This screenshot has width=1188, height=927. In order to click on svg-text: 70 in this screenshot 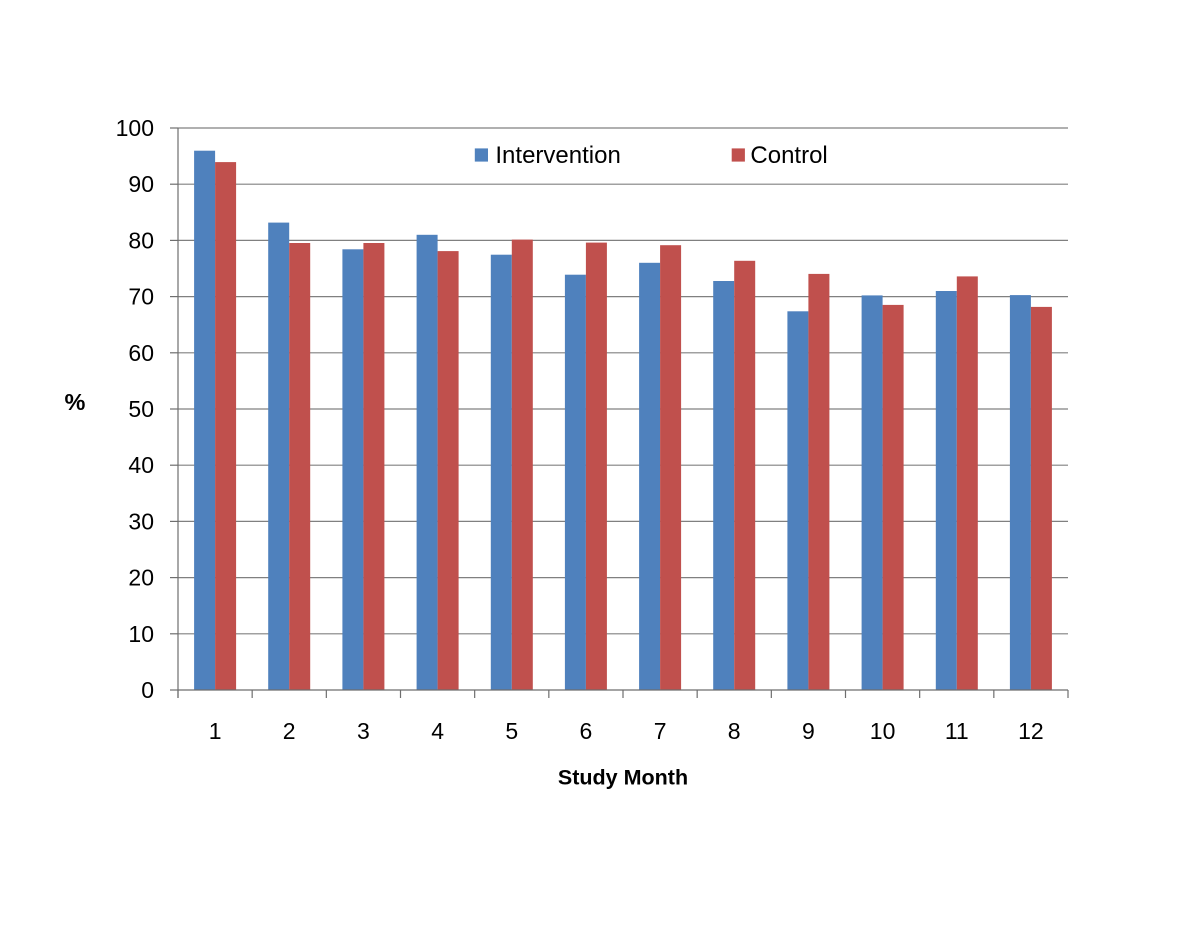, I will do `click(141, 297)`.